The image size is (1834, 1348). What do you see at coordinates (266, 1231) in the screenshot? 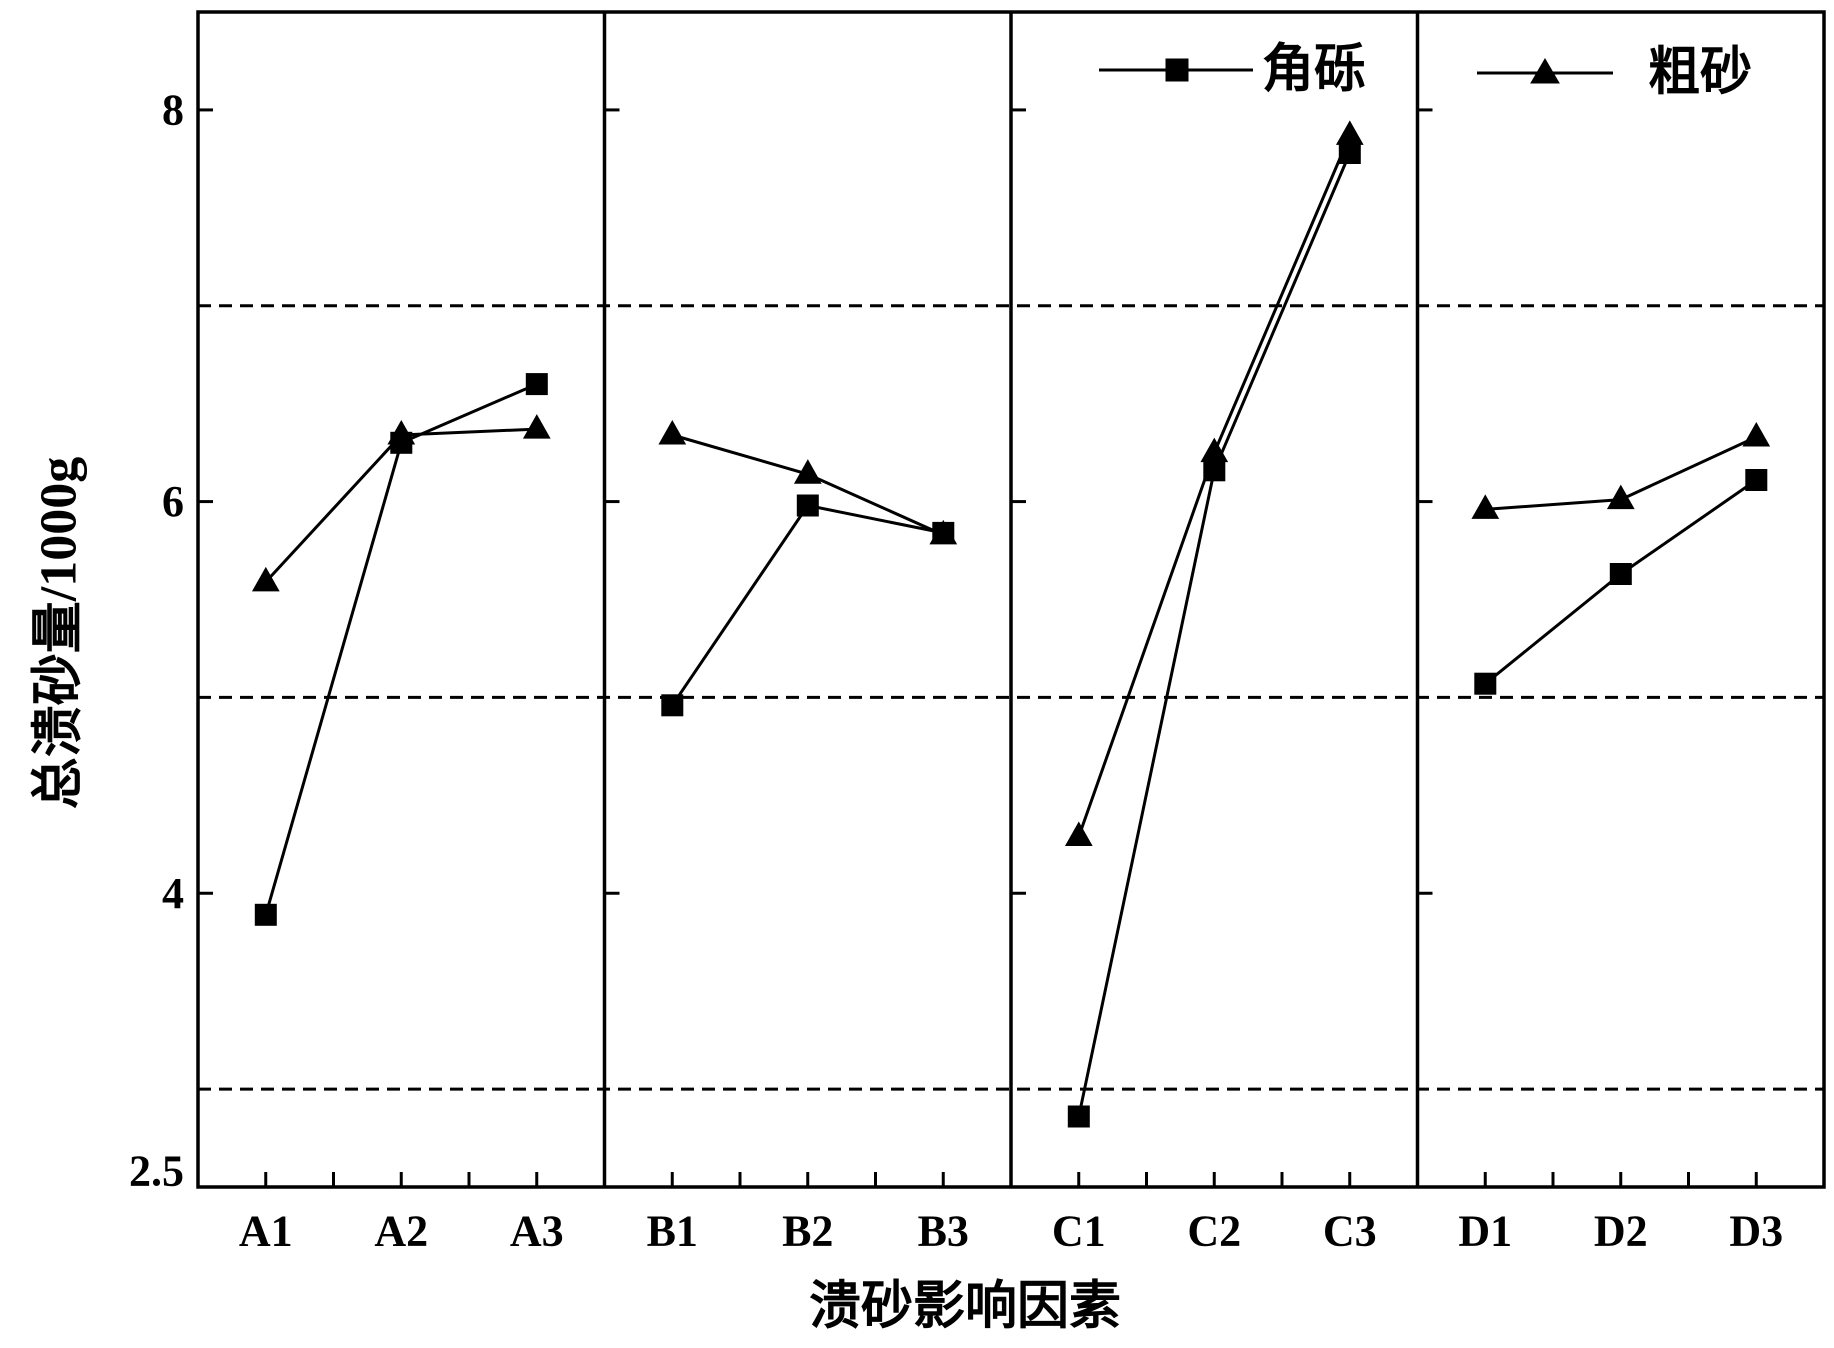
I see `x-tick-label: A1` at bounding box center [266, 1231].